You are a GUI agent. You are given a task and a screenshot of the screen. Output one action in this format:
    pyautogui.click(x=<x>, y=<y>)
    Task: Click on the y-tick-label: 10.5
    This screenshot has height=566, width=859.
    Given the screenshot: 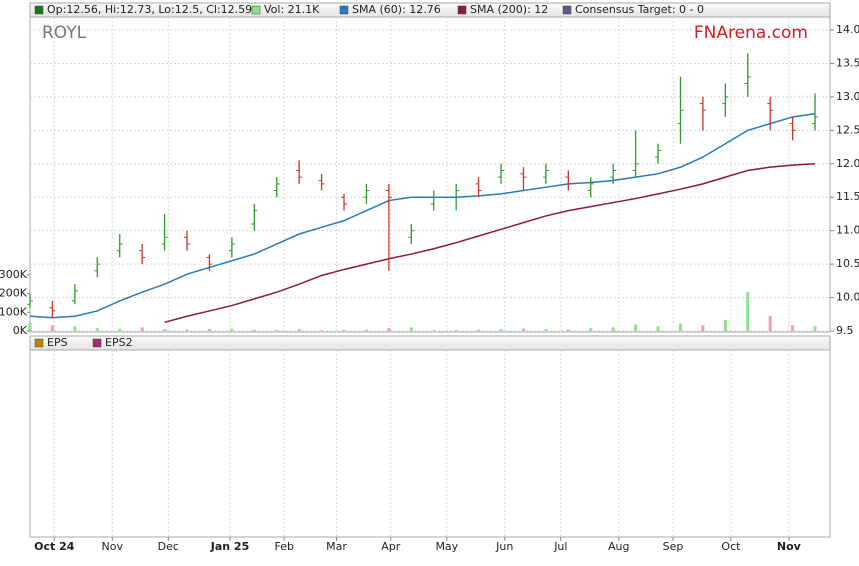 What is the action you would take?
    pyautogui.click(x=847, y=263)
    